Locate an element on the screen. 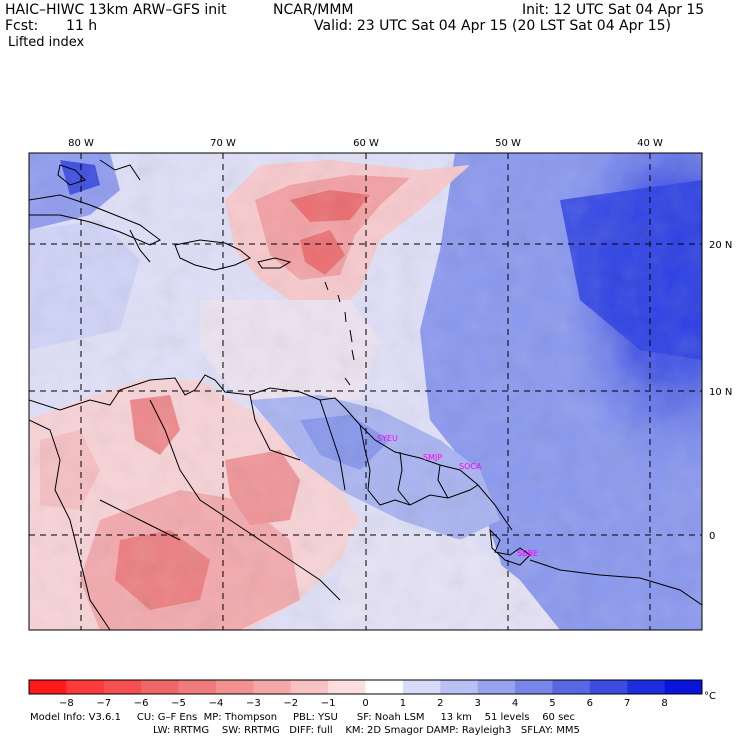  colorbar-tick-label: 0 is located at coordinates (365, 703).